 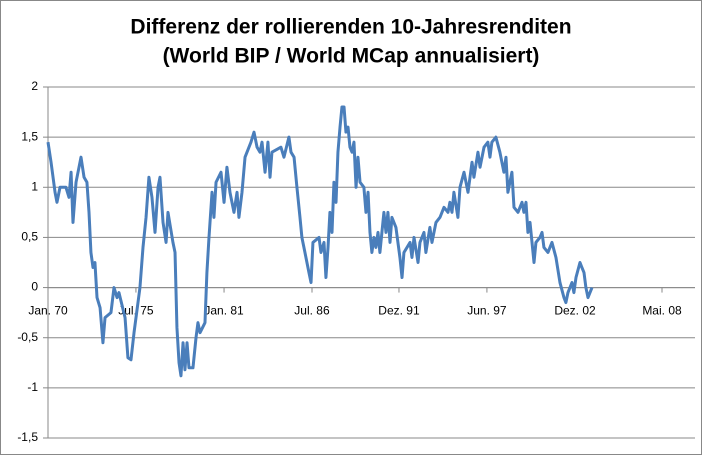 I want to click on y-tick-label: 0, so click(x=34, y=287).